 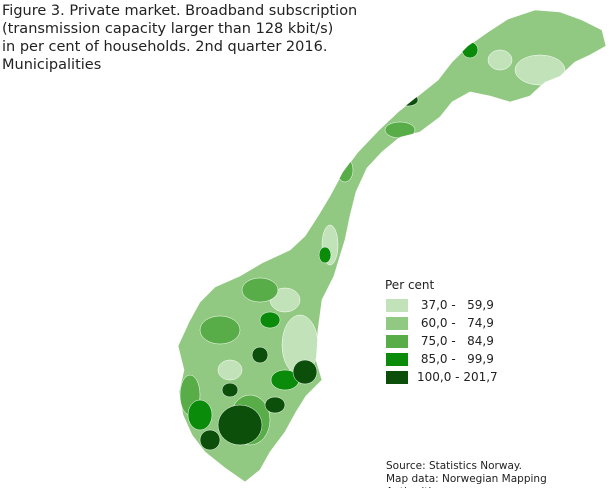 I want to click on legend-item: 75,0 - 84,9, so click(x=441, y=341).